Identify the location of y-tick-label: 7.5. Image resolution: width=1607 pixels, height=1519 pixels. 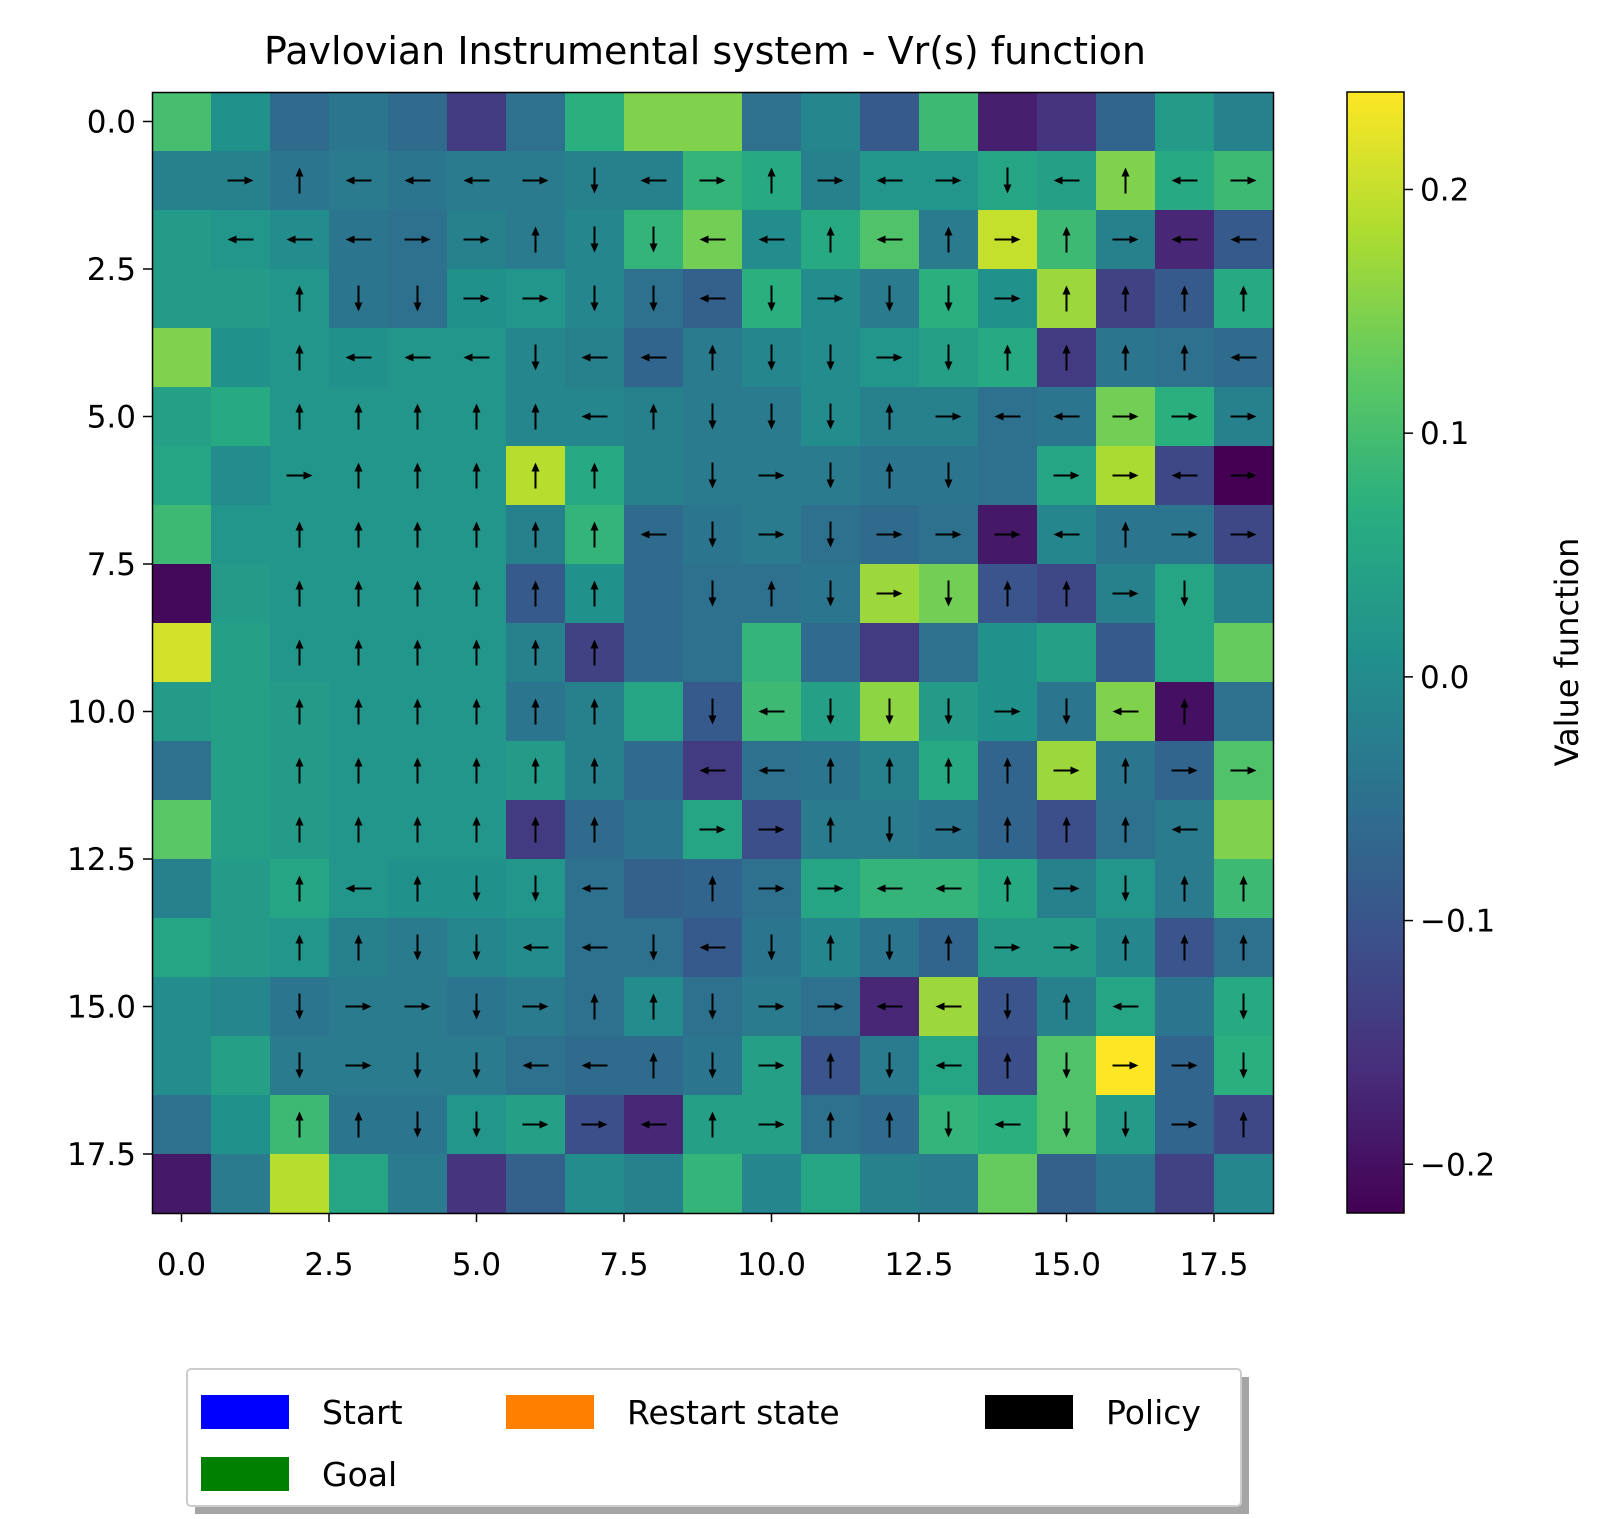
(111, 565).